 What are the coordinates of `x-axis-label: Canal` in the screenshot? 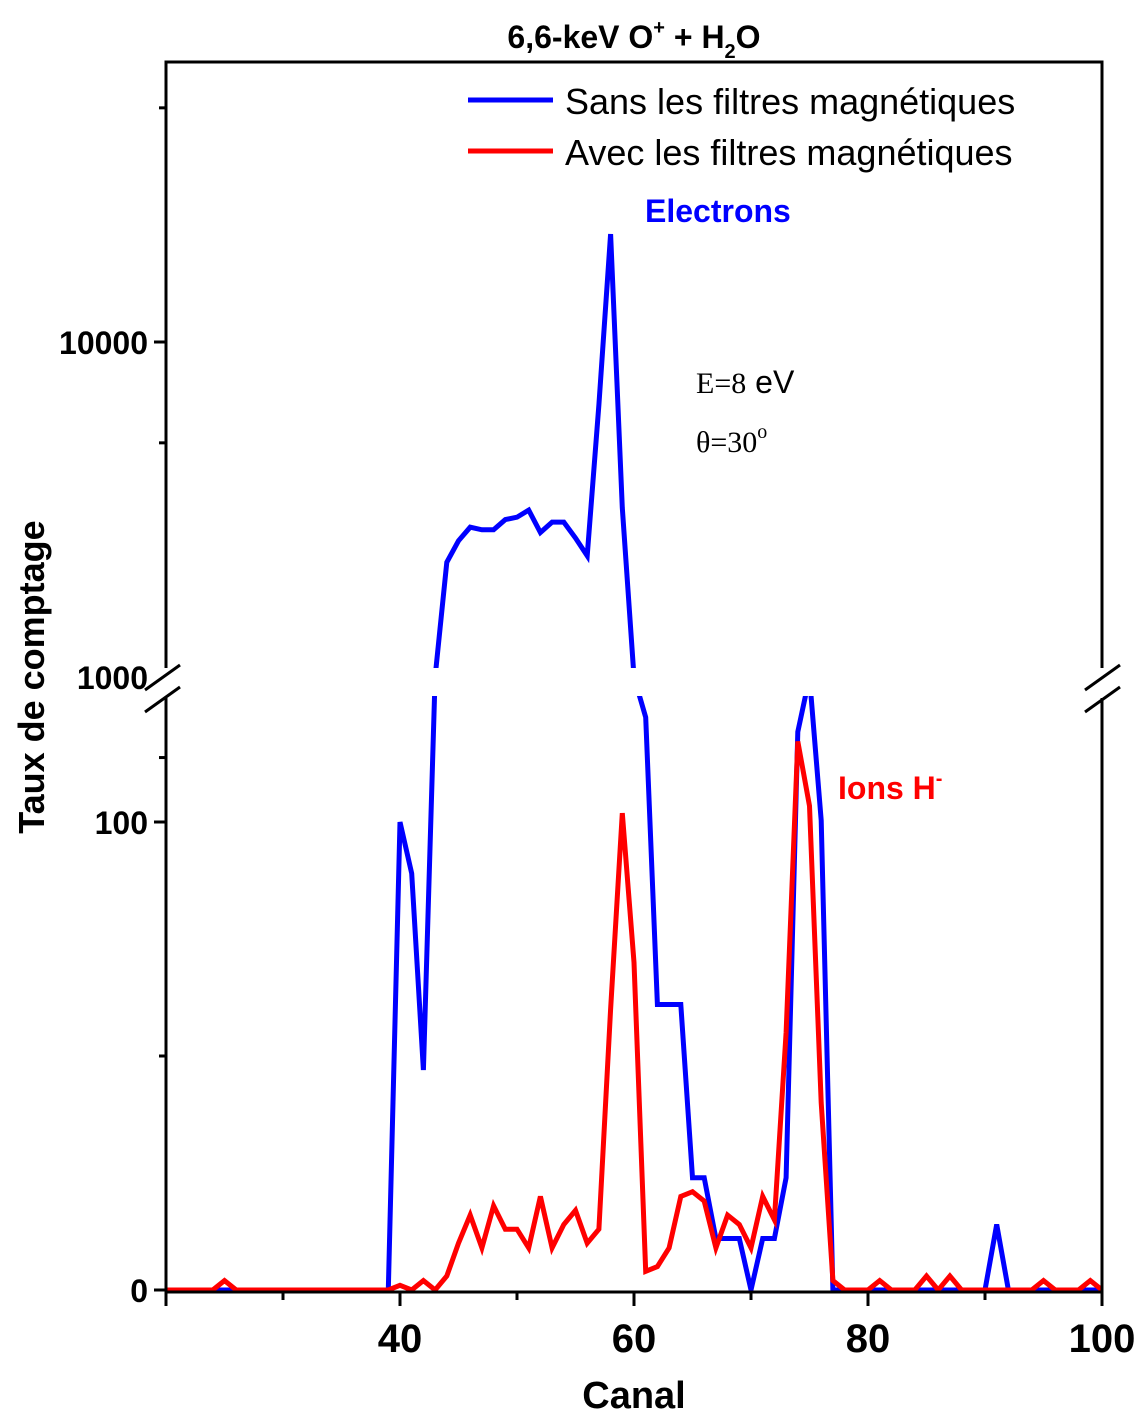 It's located at (633, 1396).